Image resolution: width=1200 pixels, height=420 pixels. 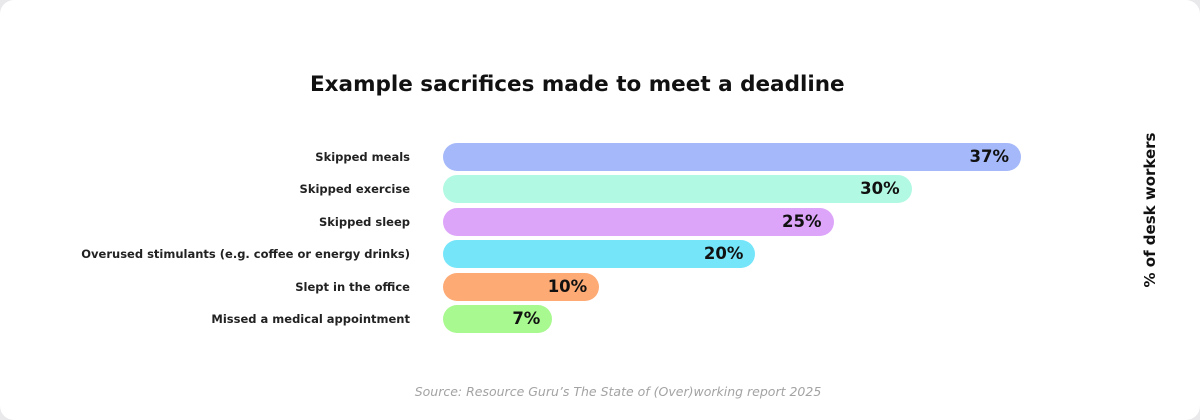 I want to click on category-label: Skipped meals, so click(x=362, y=157).